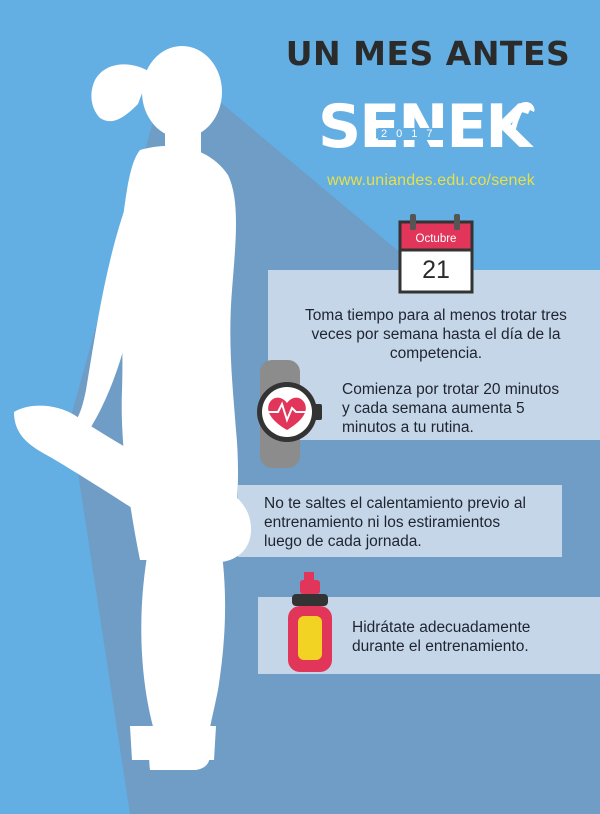 Image resolution: width=600 pixels, height=814 pixels. I want to click on tip-2-line-1: Comienza por trotar 20 minutos, so click(451, 389).